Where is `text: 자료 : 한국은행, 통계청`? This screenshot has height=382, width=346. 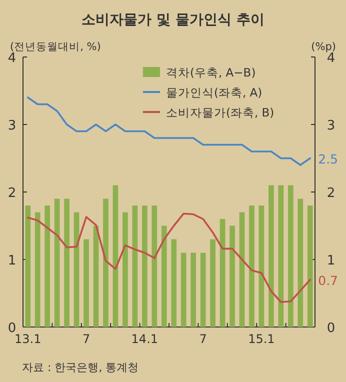
text: 자료 : 한국은행, 통계청 is located at coordinates (80, 367).